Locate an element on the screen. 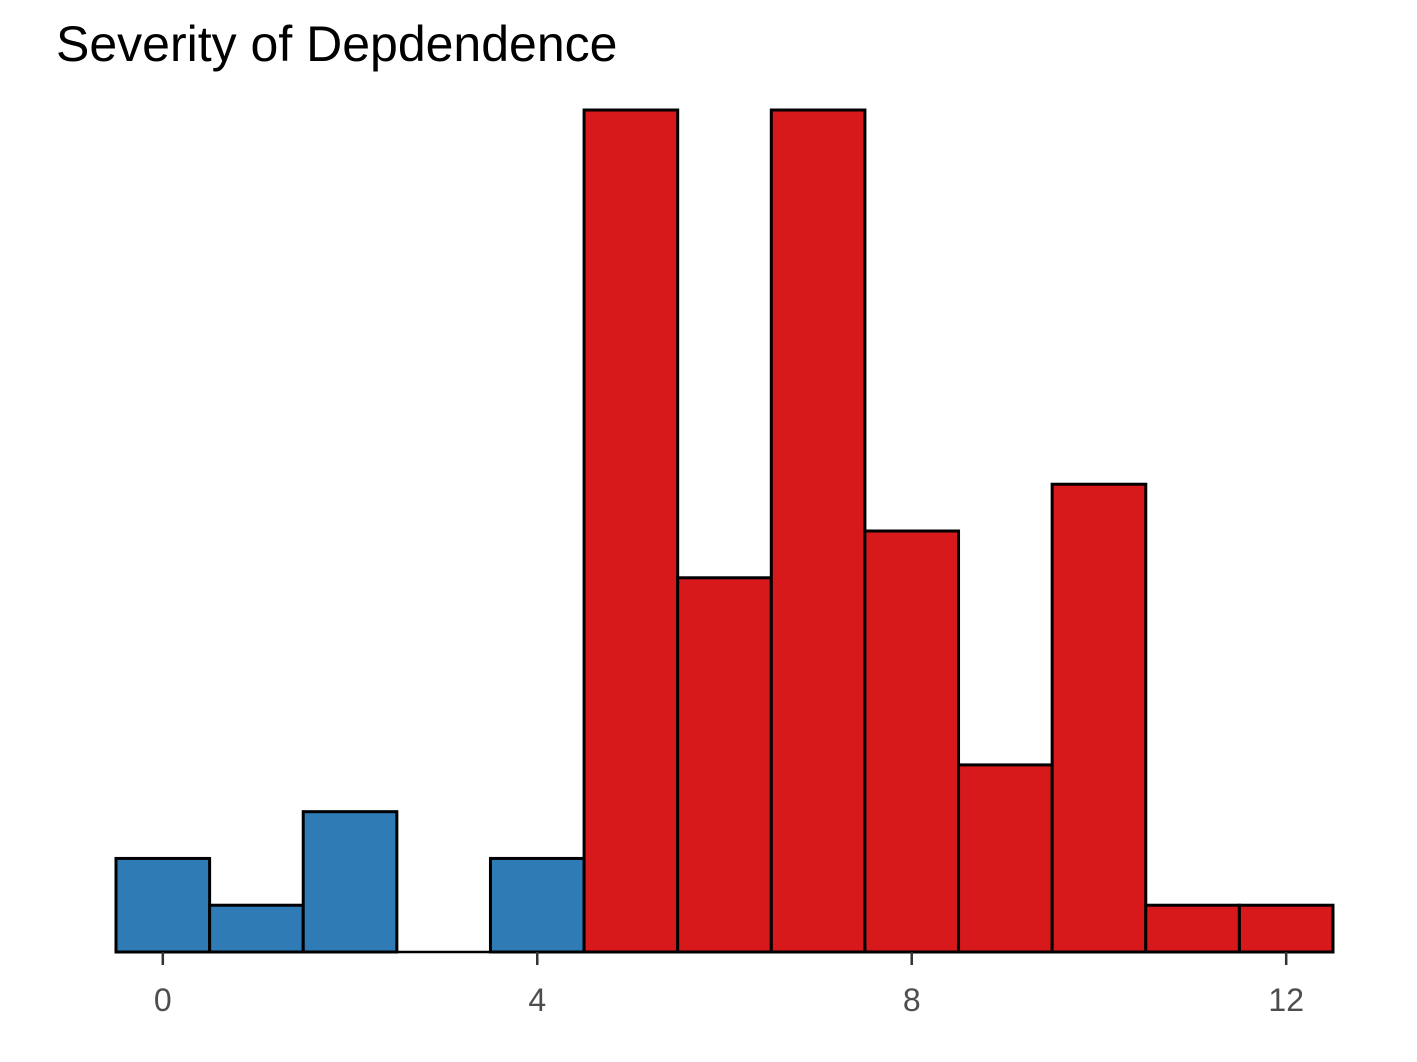 The width and height of the screenshot is (1417, 1062). x-tick-label: 12 is located at coordinates (1286, 1000).